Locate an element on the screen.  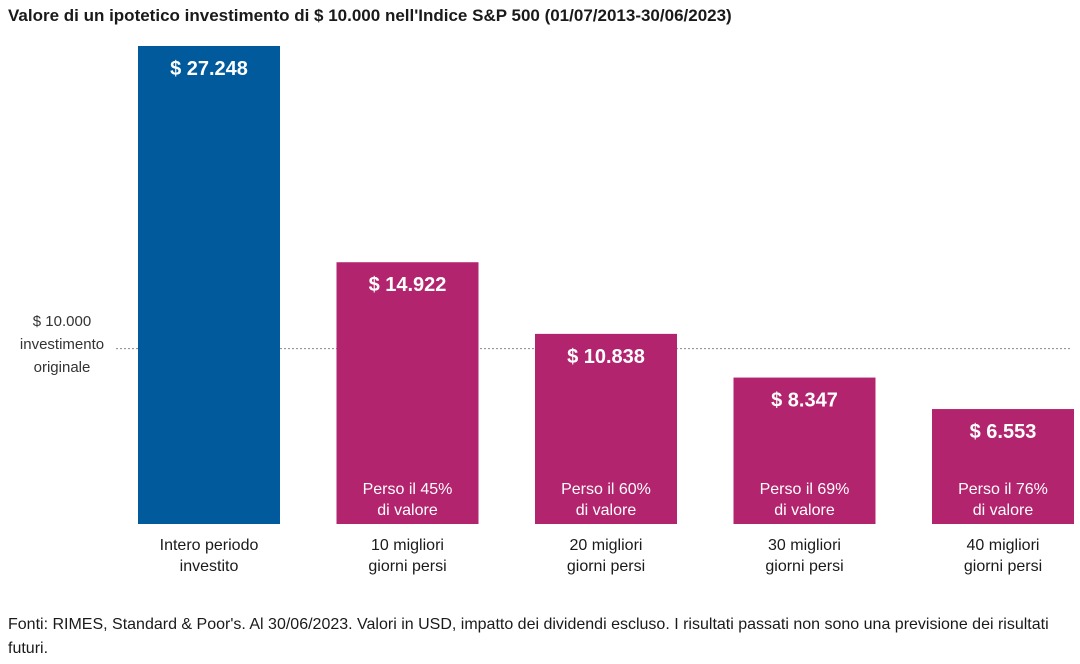
data-label: $ 14.922 is located at coordinates (408, 285).